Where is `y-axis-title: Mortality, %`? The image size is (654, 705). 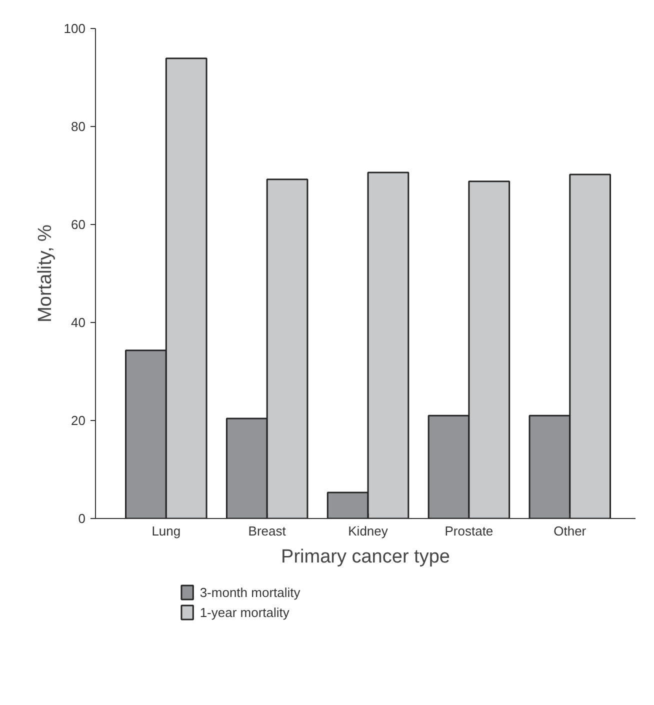
y-axis-title: Mortality, % is located at coordinates (45, 273).